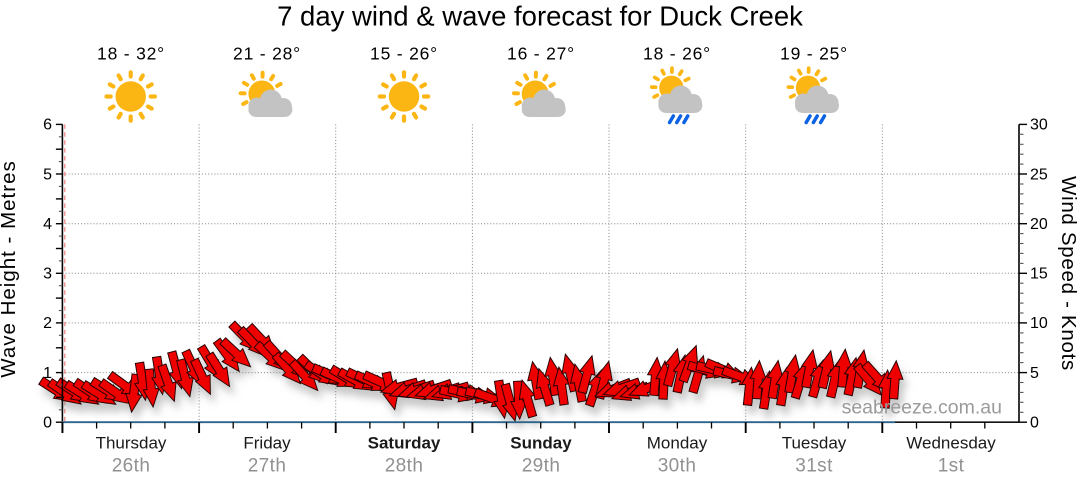 This screenshot has height=490, width=1080. Describe the element at coordinates (267, 466) in the screenshot. I see `svg-text: 27th` at that location.